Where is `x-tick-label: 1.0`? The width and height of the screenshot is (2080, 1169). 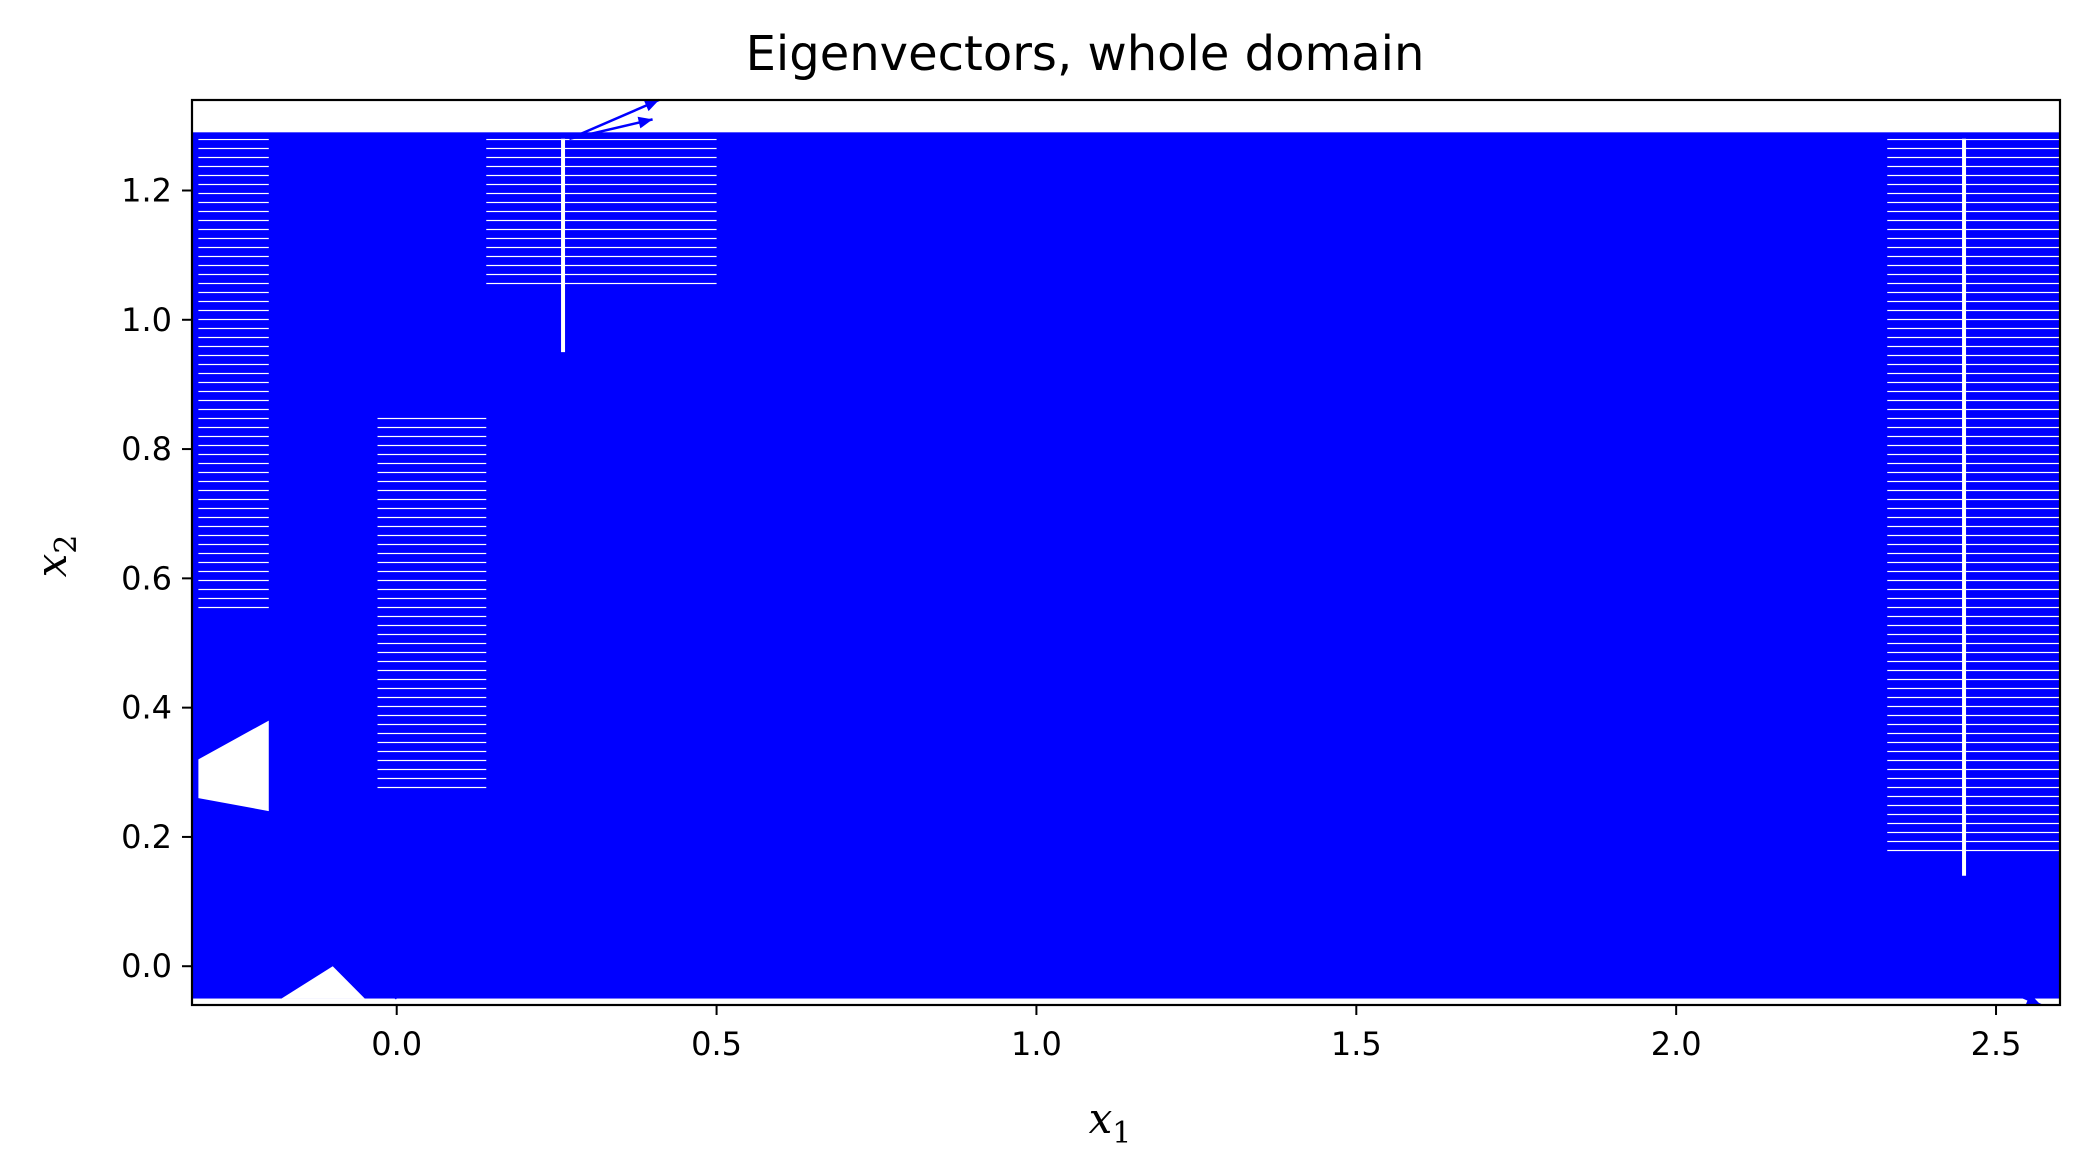
x-tick-label: 1.0 is located at coordinates (1036, 1044).